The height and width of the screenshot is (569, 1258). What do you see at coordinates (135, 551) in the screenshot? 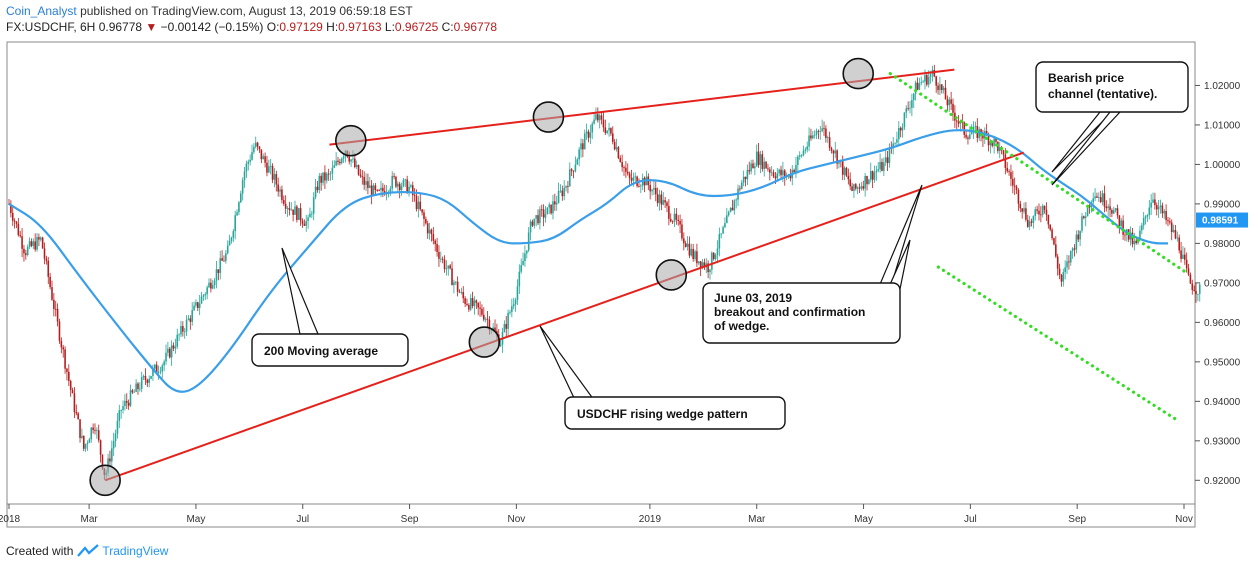
I see `brand-text: TradingView` at bounding box center [135, 551].